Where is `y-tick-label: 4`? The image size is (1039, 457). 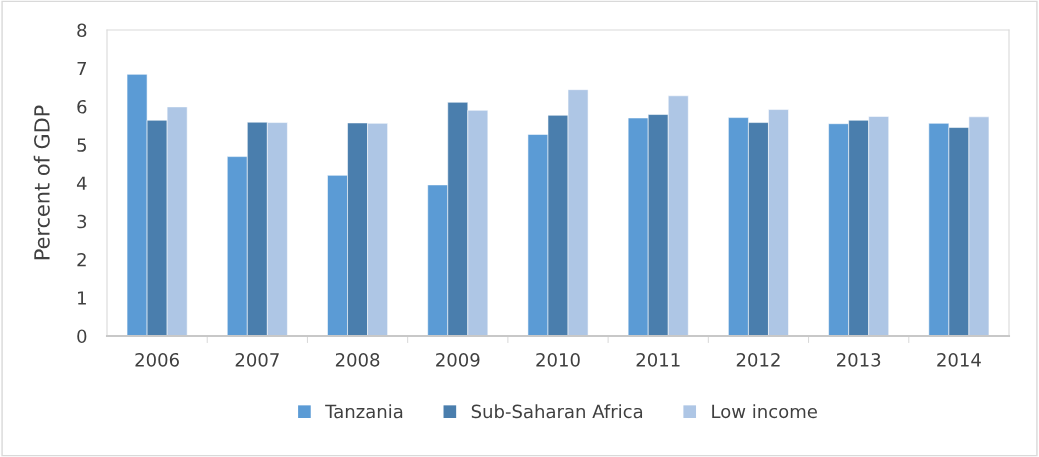 y-tick-label: 4 is located at coordinates (81, 183).